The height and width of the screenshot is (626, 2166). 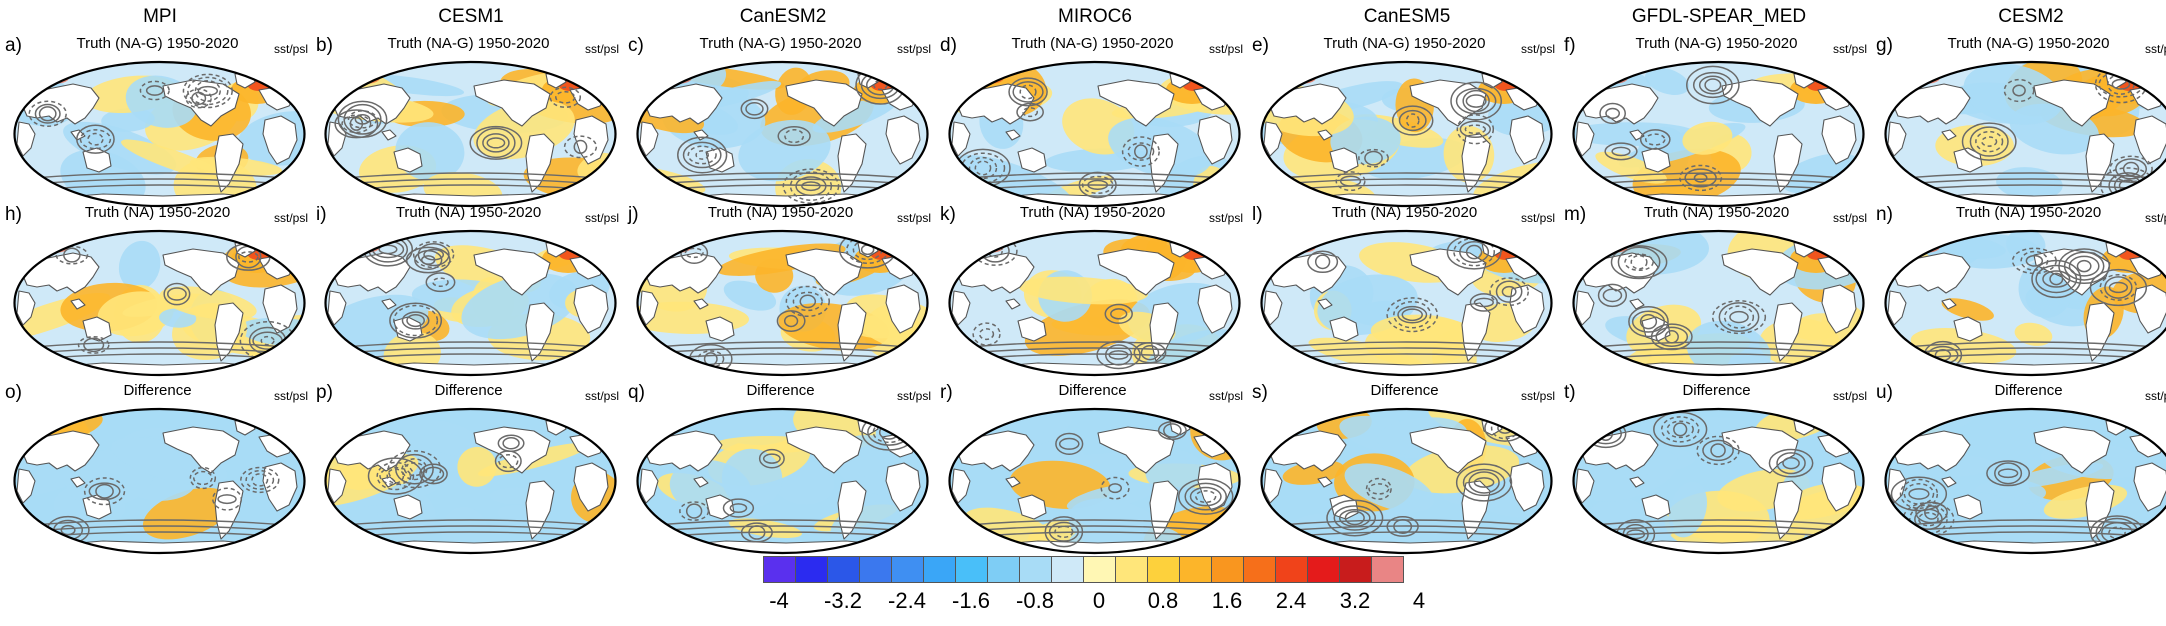 I want to click on map-panel: g) Truth (NA-G) 1950-2020 sst/psl, so click(x=2021, y=122).